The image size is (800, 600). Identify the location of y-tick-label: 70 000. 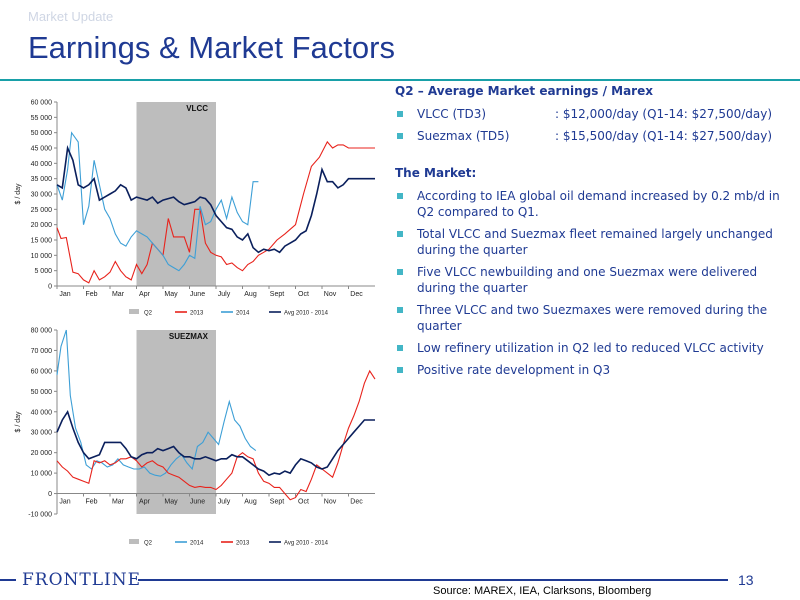
(42, 351).